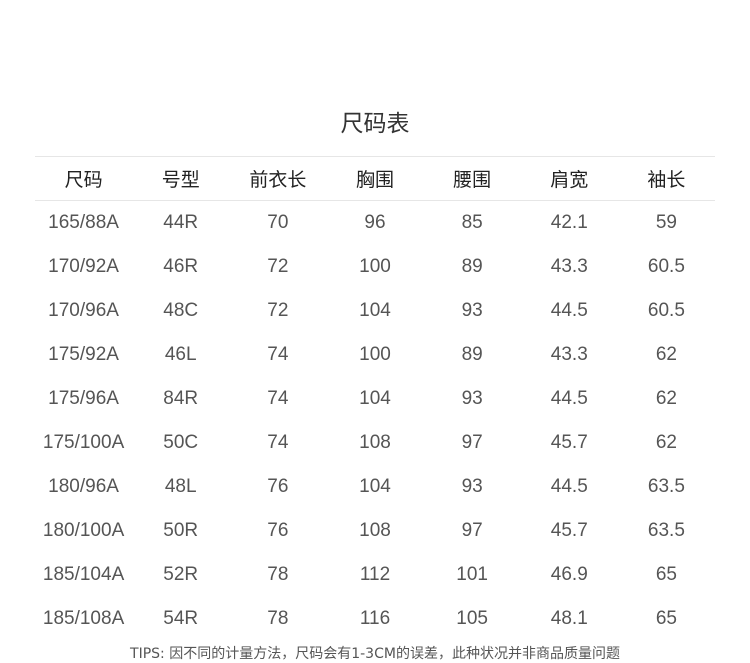 The image size is (750, 663). I want to click on table-row: 185/104A 52R 78 112 101 46.9 65, so click(375, 575).